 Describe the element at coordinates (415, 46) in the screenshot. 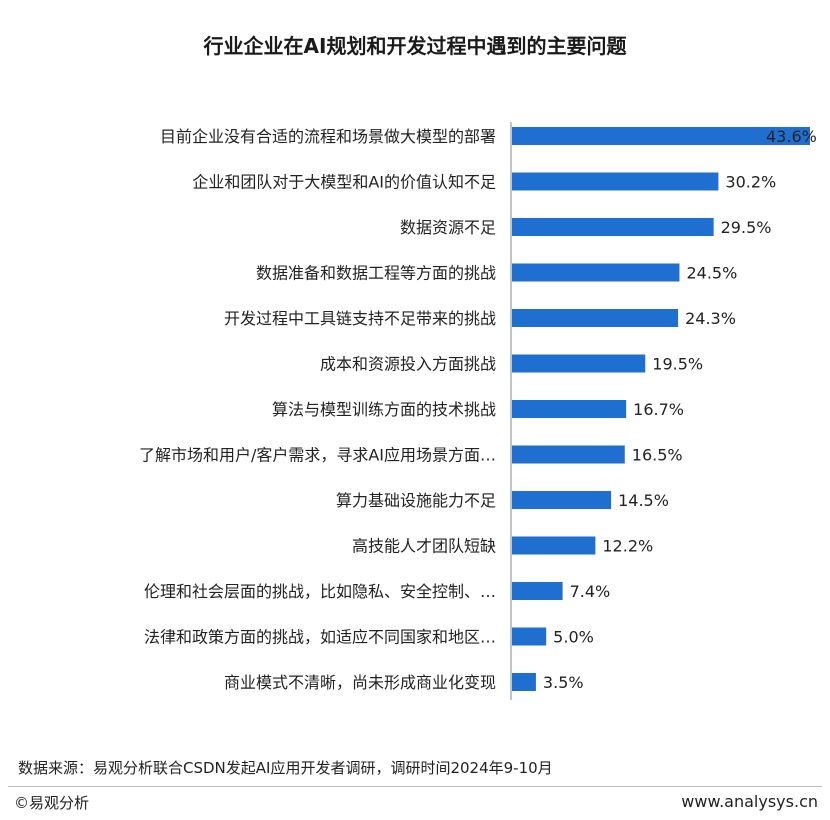

I see `chart-title: 行业企业在AI规划和开发过程中遇到的主要问题` at that location.